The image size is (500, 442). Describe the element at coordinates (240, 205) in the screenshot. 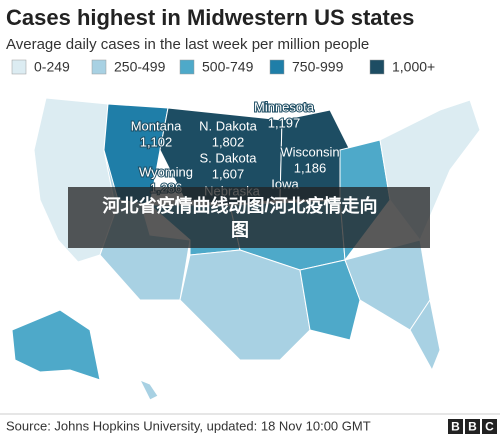

I see `overlay-text: 河北省疫情曲线动图/河北疫情走向` at that location.